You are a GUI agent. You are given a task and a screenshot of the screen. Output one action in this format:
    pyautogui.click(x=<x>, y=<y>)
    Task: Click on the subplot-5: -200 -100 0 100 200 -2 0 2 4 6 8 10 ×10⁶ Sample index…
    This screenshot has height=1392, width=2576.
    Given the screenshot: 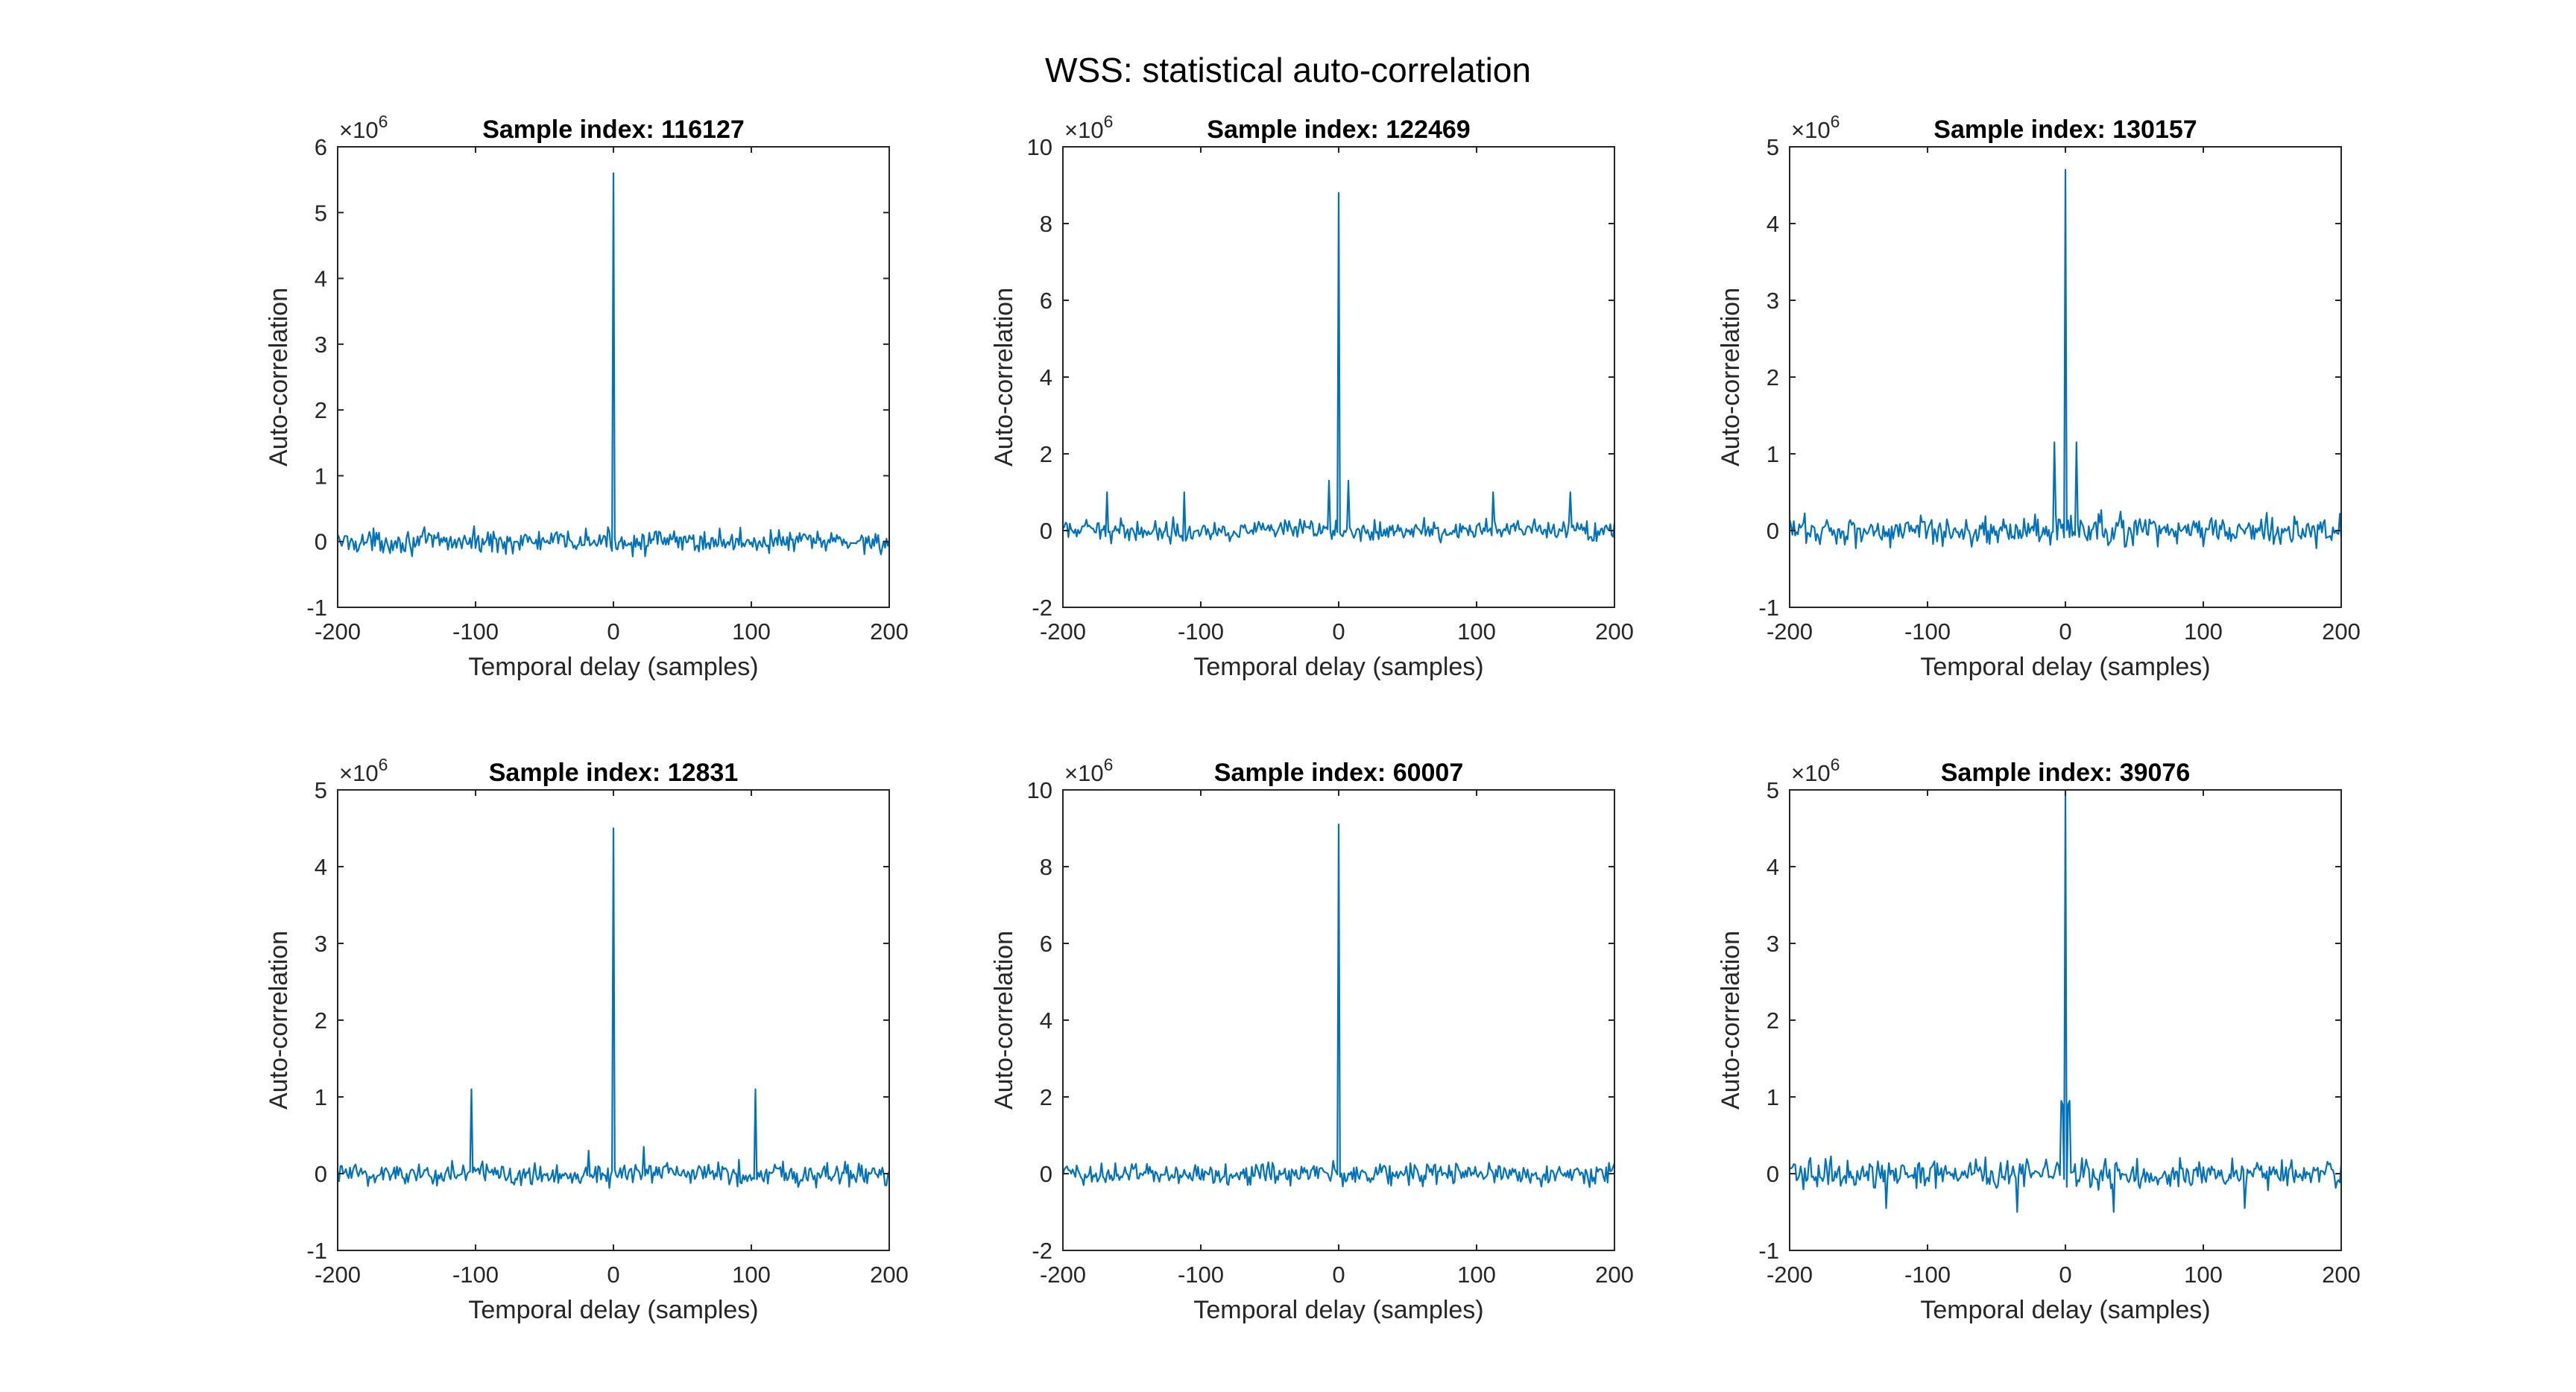 What is the action you would take?
    pyautogui.click(x=1312, y=1039)
    